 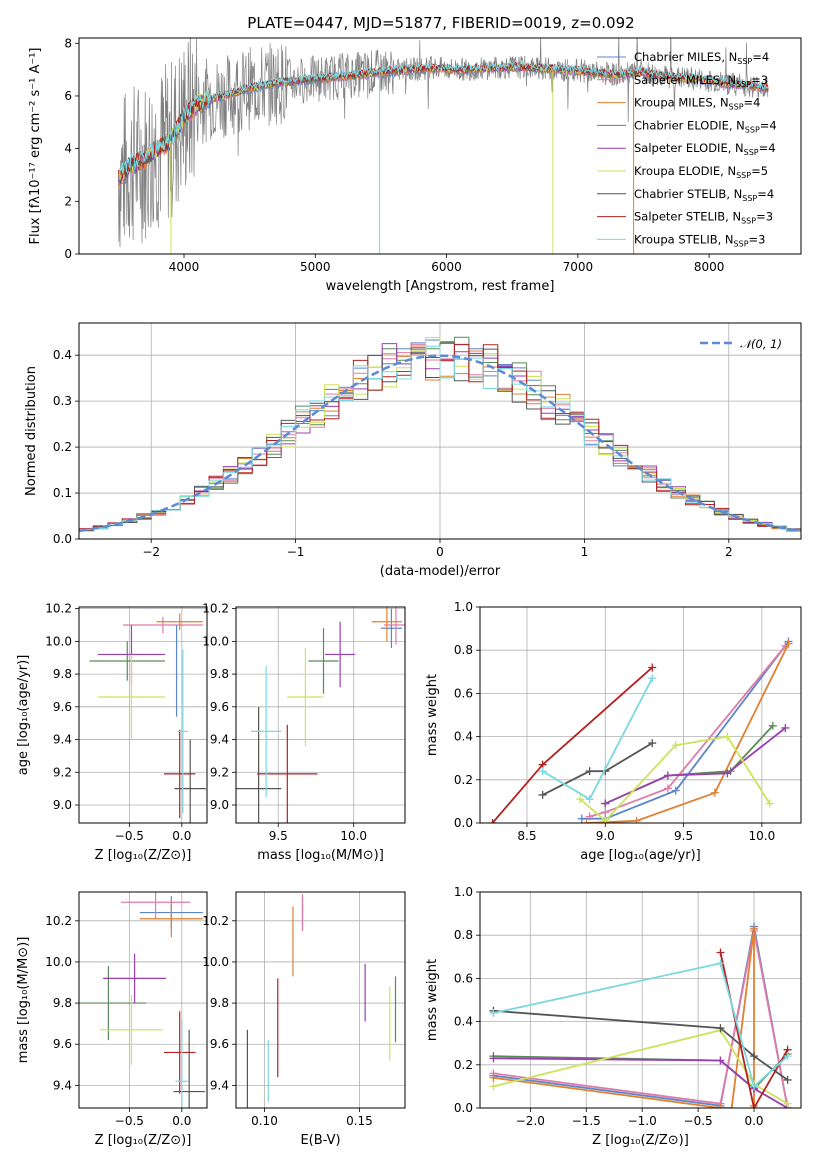 What do you see at coordinates (463, 1022) in the screenshot?
I see `y-tick-label: 0.4` at bounding box center [463, 1022].